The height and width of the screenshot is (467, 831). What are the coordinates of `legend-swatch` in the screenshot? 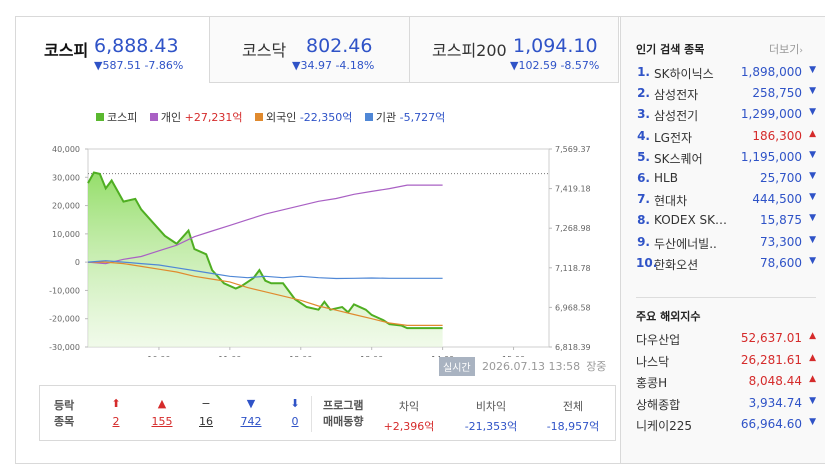 It's located at (368, 117).